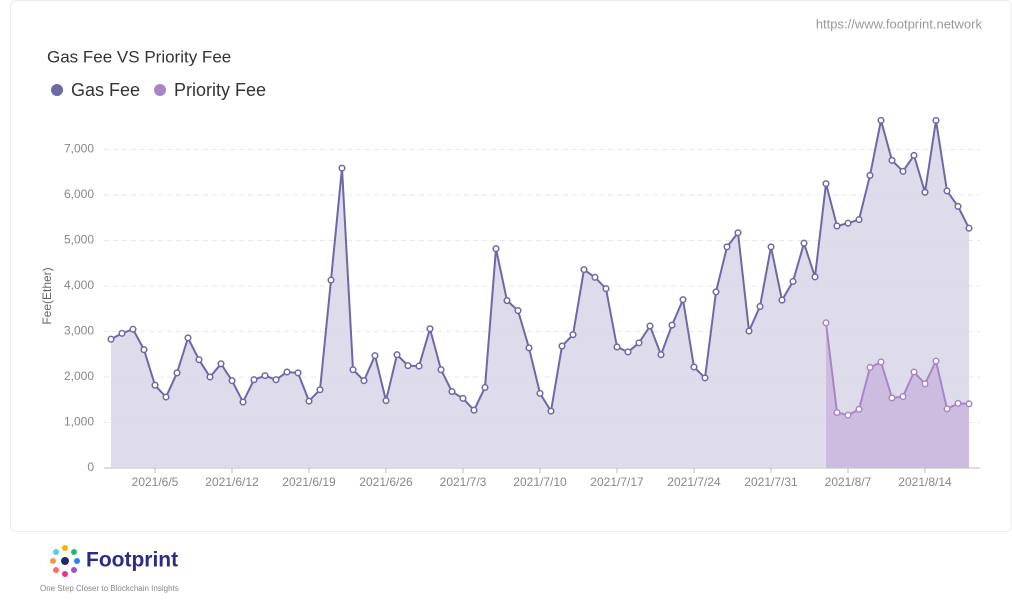 The width and height of the screenshot is (1012, 609). What do you see at coordinates (105, 90) in the screenshot?
I see `legend-label: Gas Fee` at bounding box center [105, 90].